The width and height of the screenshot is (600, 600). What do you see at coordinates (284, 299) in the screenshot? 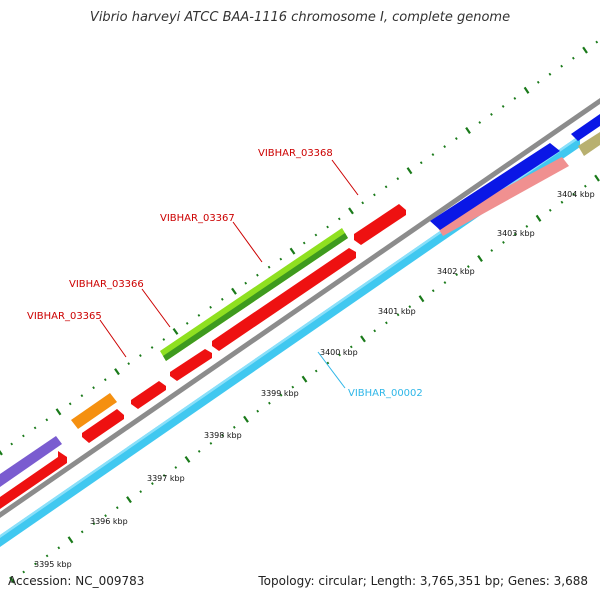
I see `gene-vibhar-03367-red` at bounding box center [284, 299].